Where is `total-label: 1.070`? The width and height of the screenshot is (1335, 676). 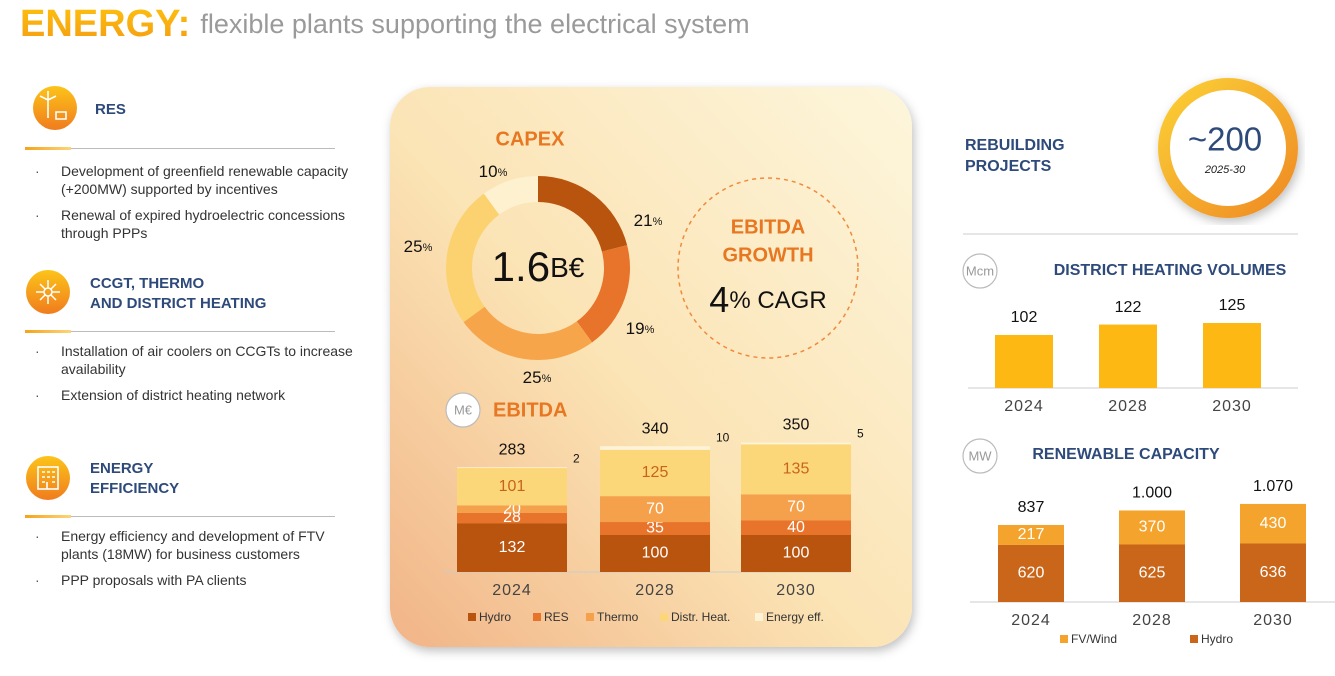
total-label: 1.070 is located at coordinates (1273, 486).